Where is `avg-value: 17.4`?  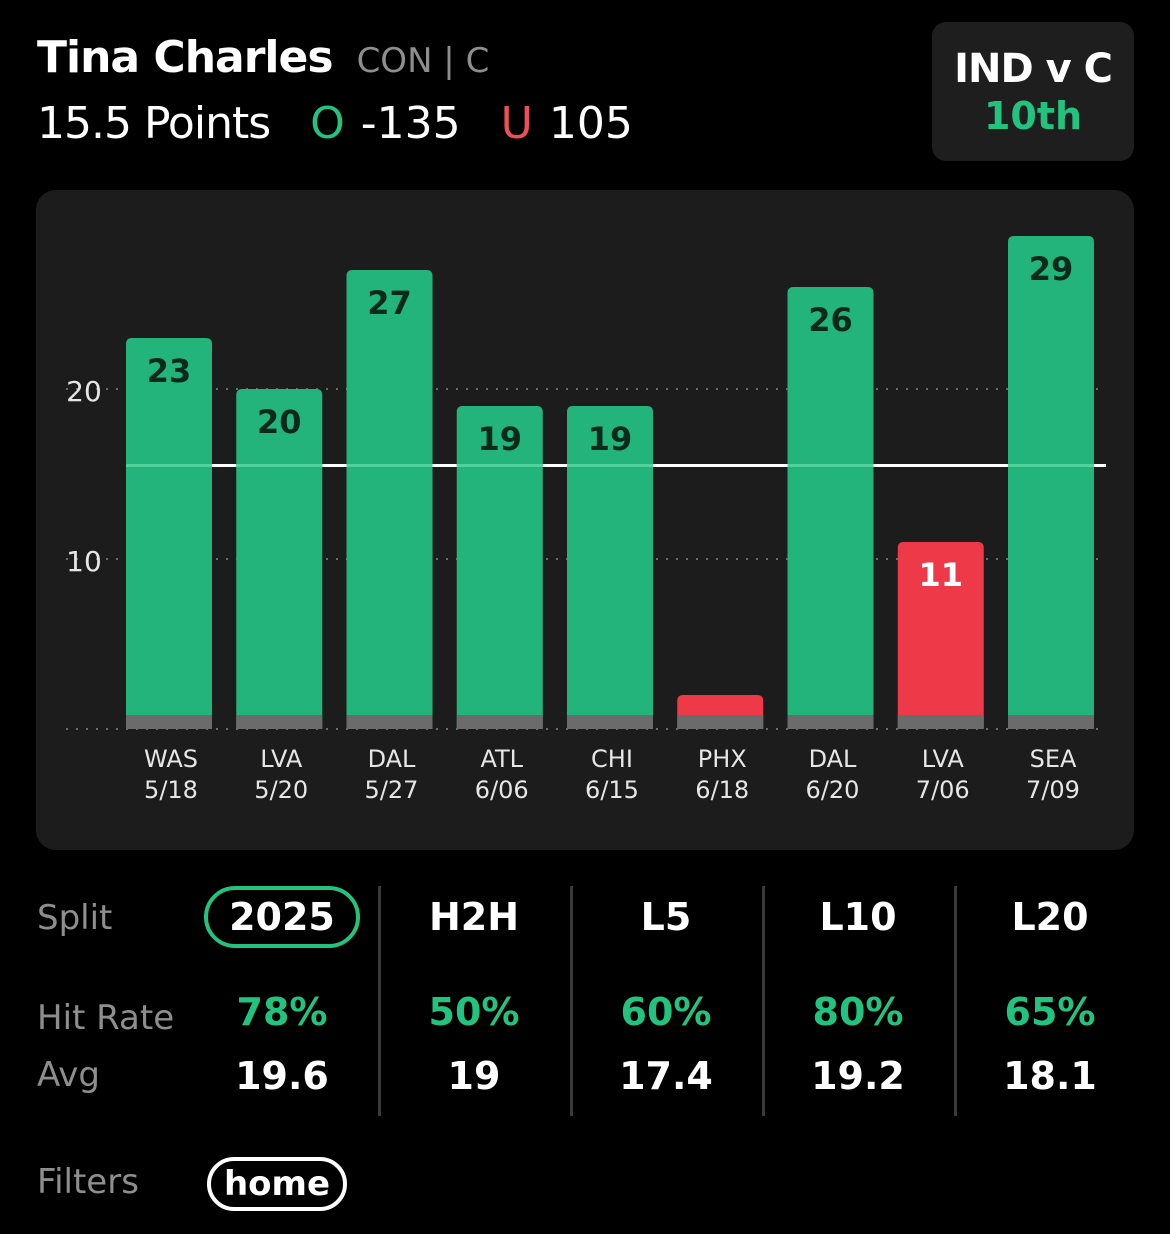
avg-value: 17.4 is located at coordinates (666, 1076).